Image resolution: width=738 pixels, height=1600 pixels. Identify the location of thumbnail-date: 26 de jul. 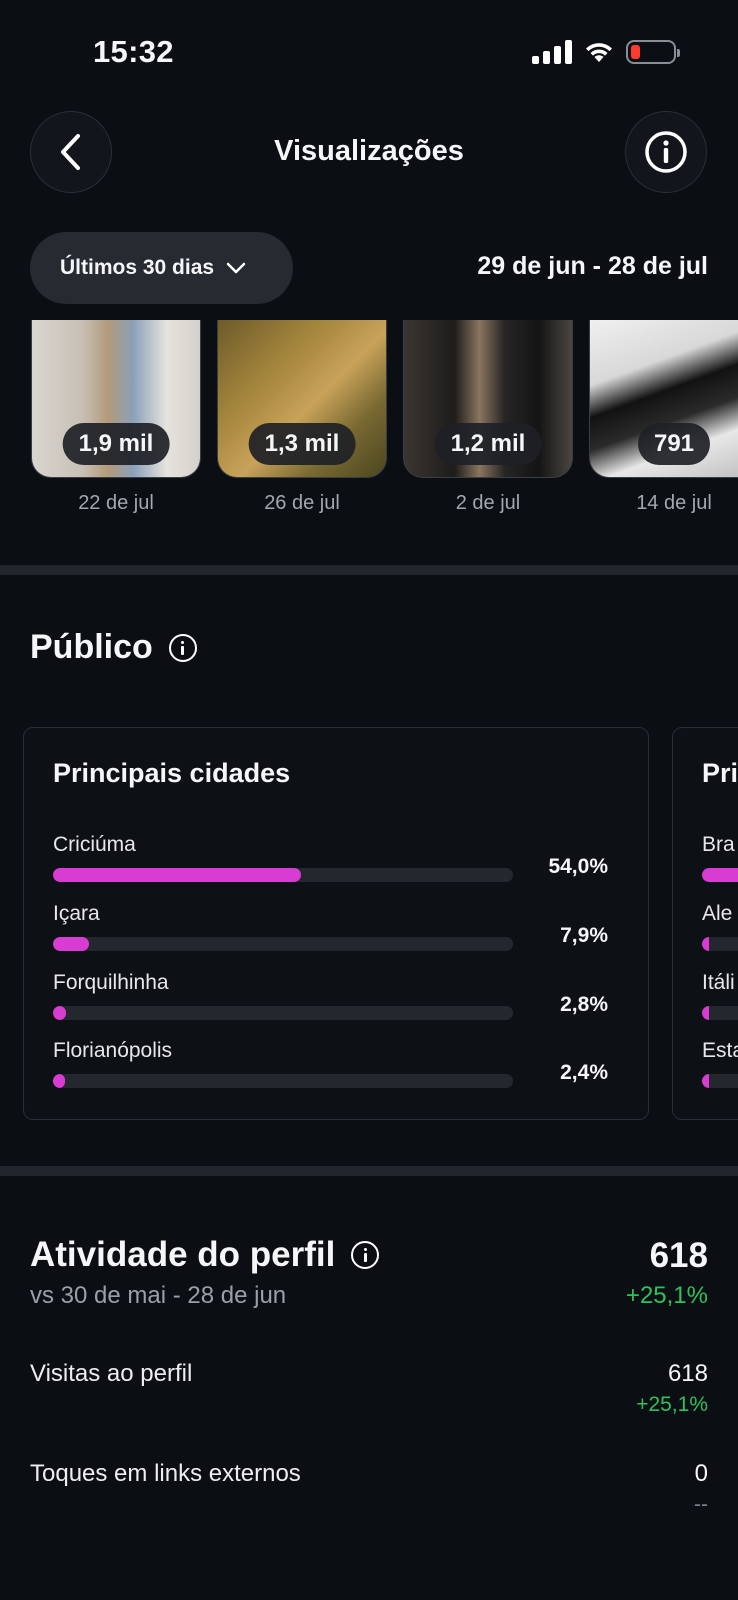
(302, 503).